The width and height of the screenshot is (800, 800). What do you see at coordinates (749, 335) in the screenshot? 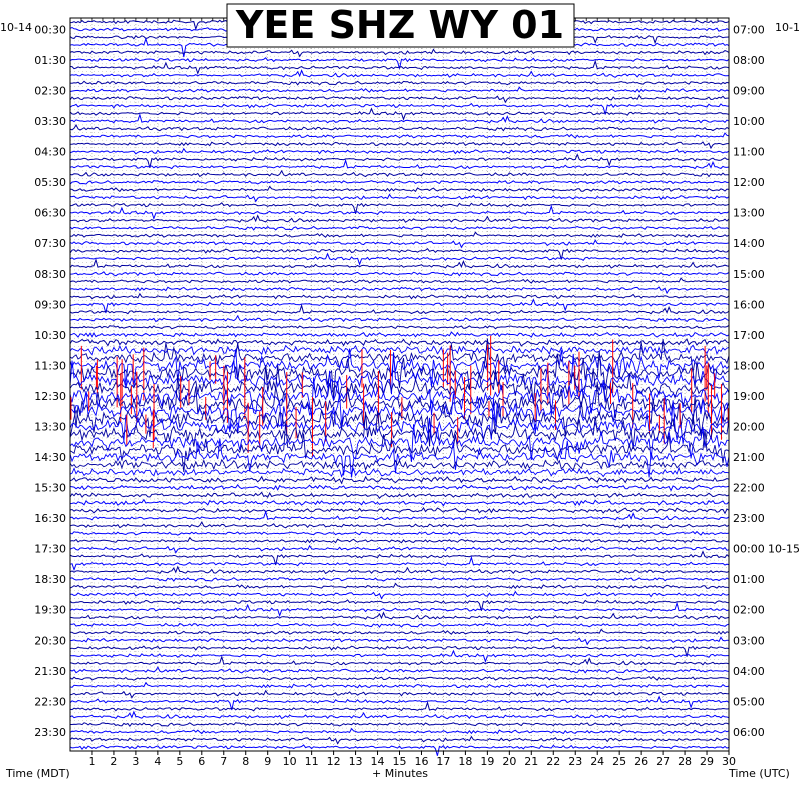
I see `right-hour-label: 17:00` at bounding box center [749, 335].